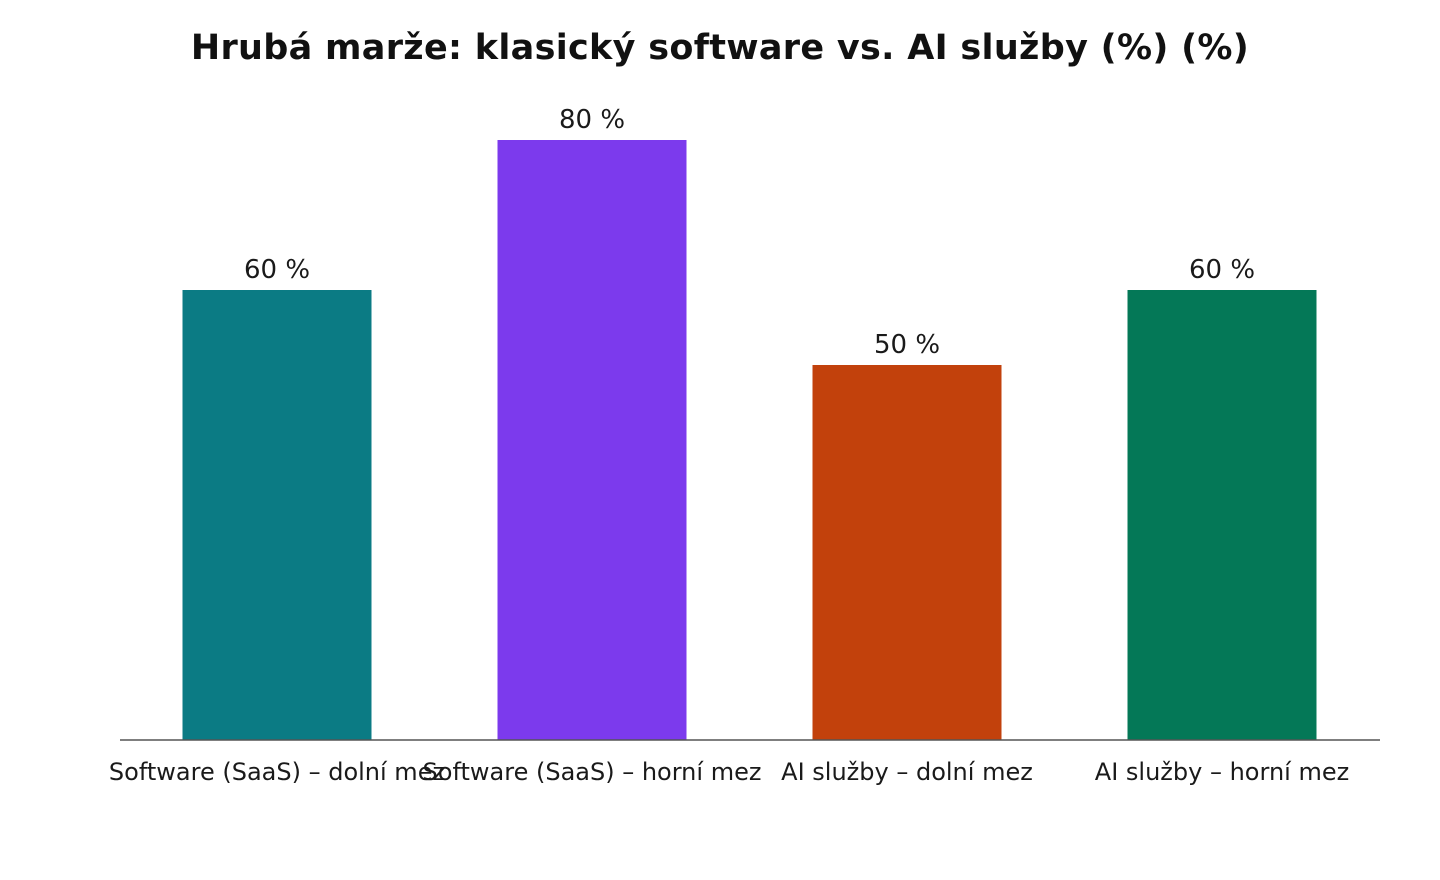  What do you see at coordinates (277, 270) in the screenshot?
I see `bar-value-label-1: 60 %` at bounding box center [277, 270].